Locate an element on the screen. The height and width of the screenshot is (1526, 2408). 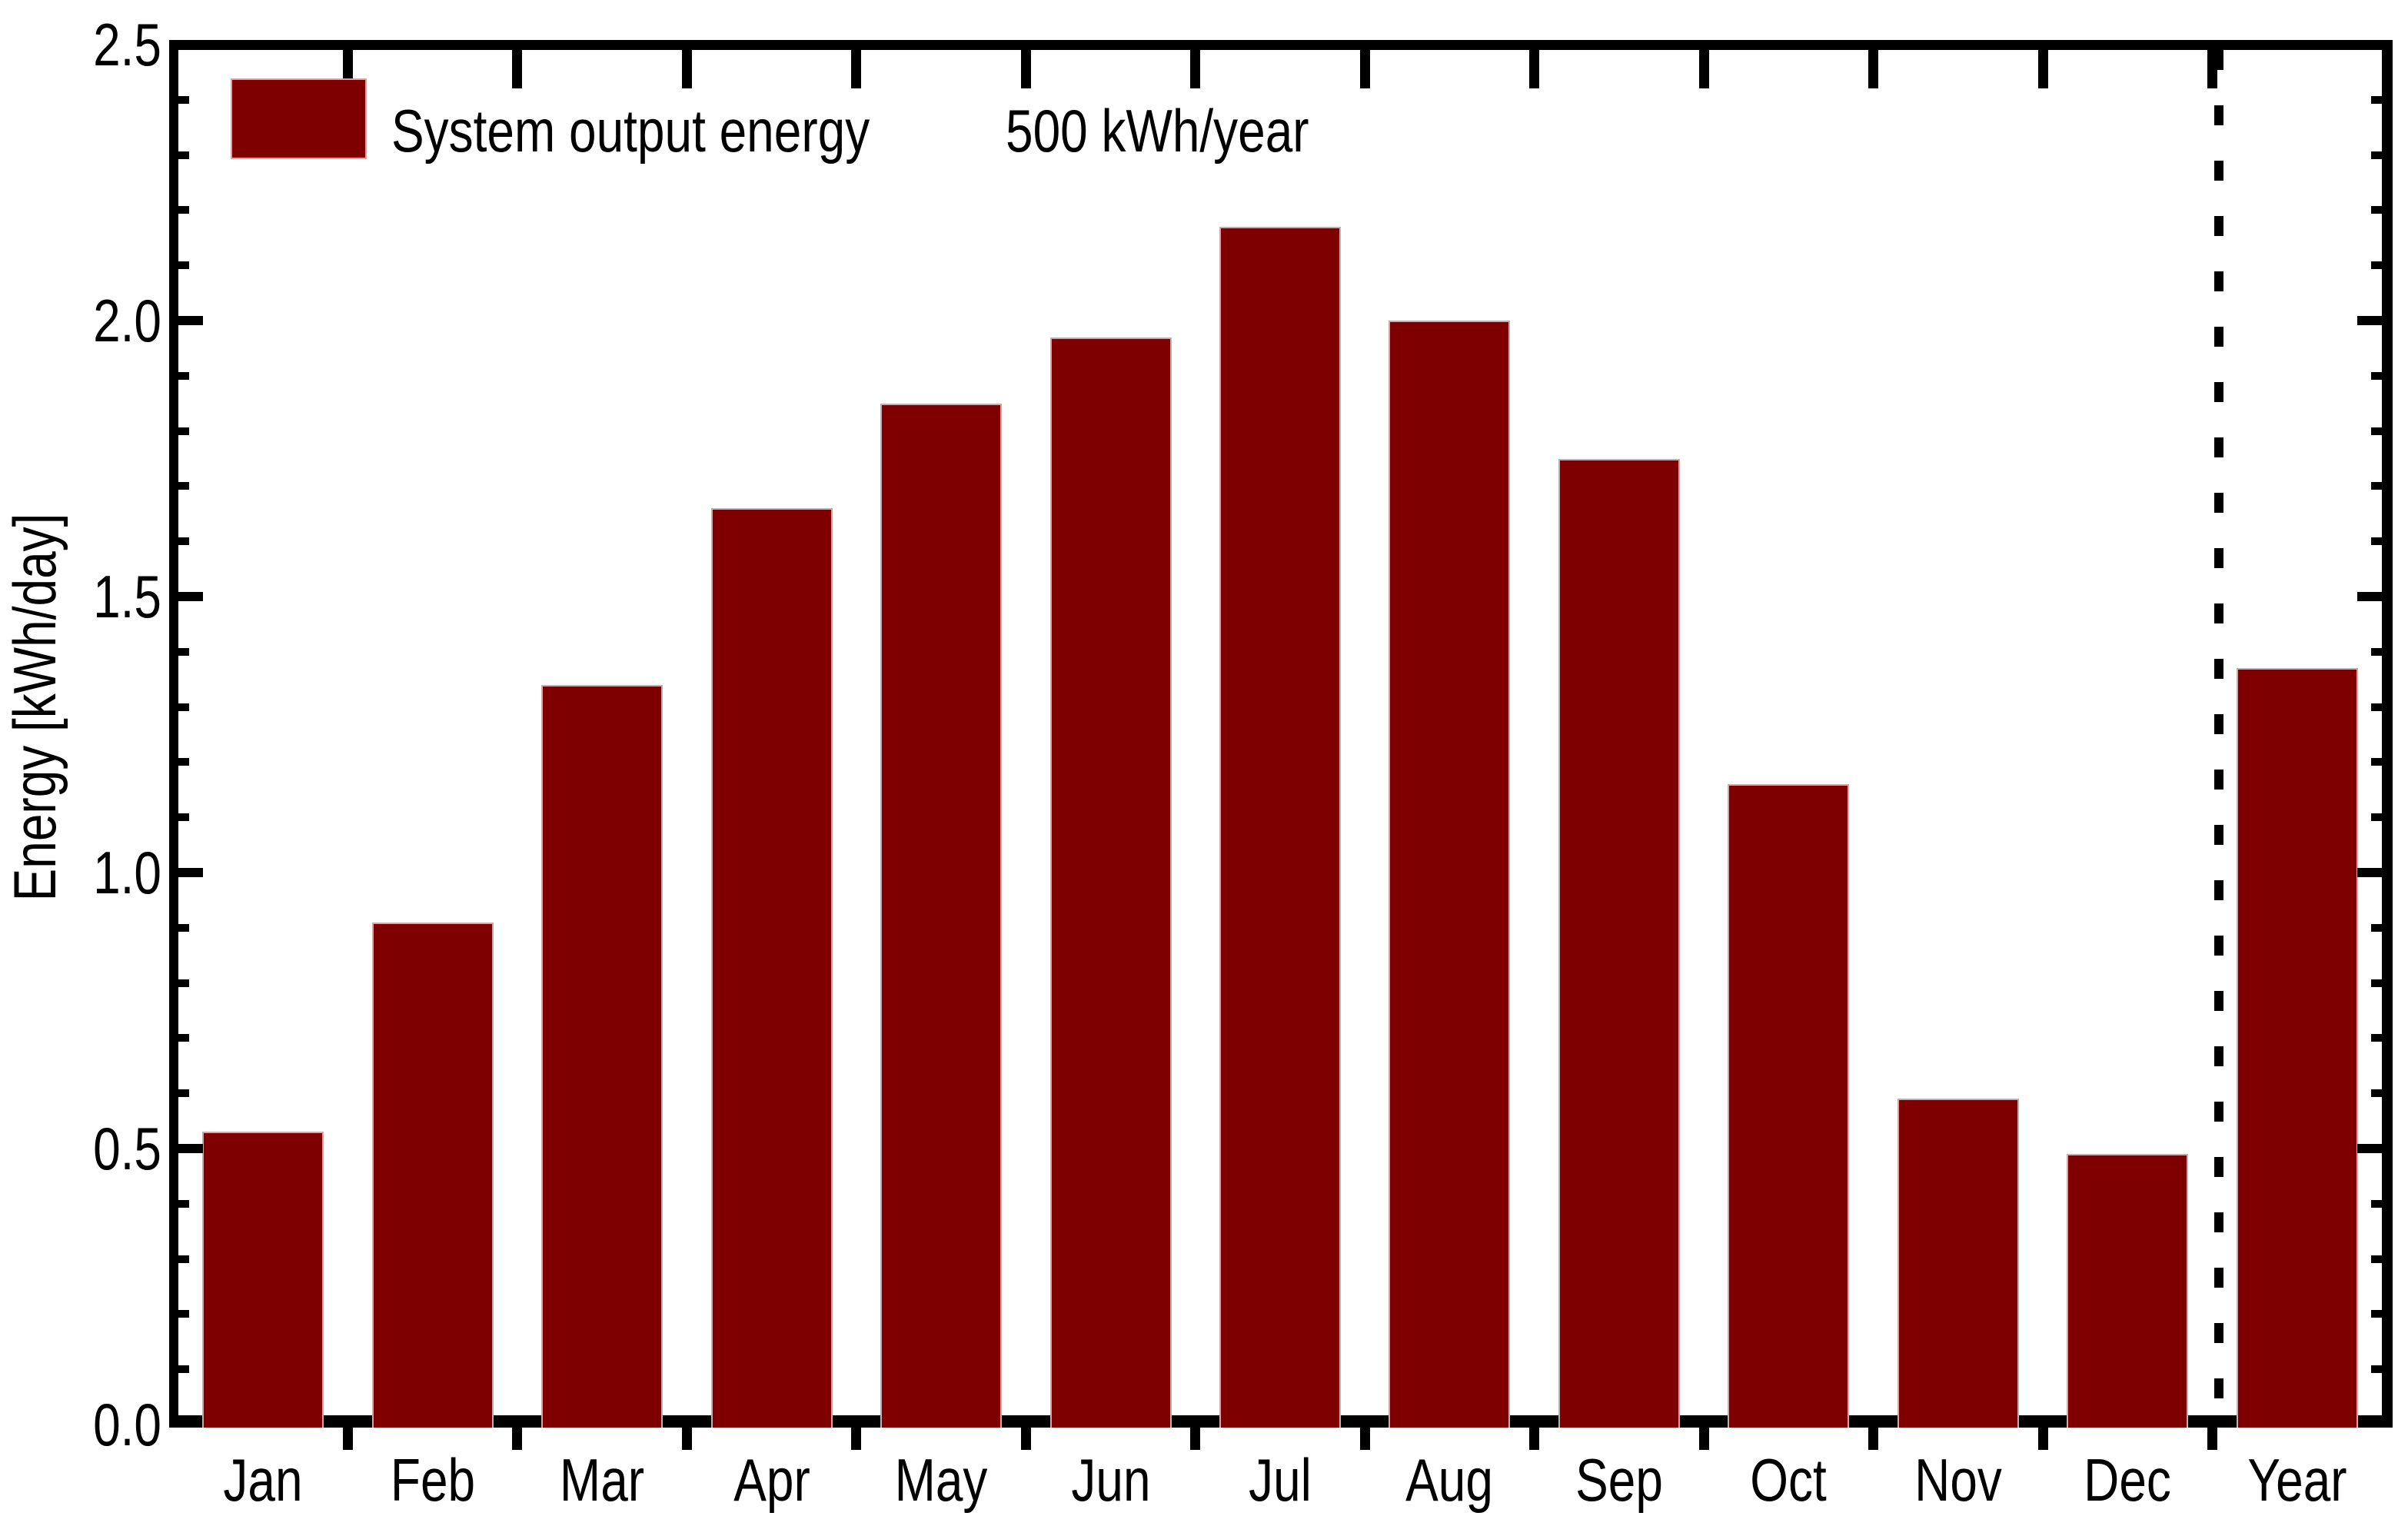
x-tick-label-nov: Nov is located at coordinates (1958, 1480).